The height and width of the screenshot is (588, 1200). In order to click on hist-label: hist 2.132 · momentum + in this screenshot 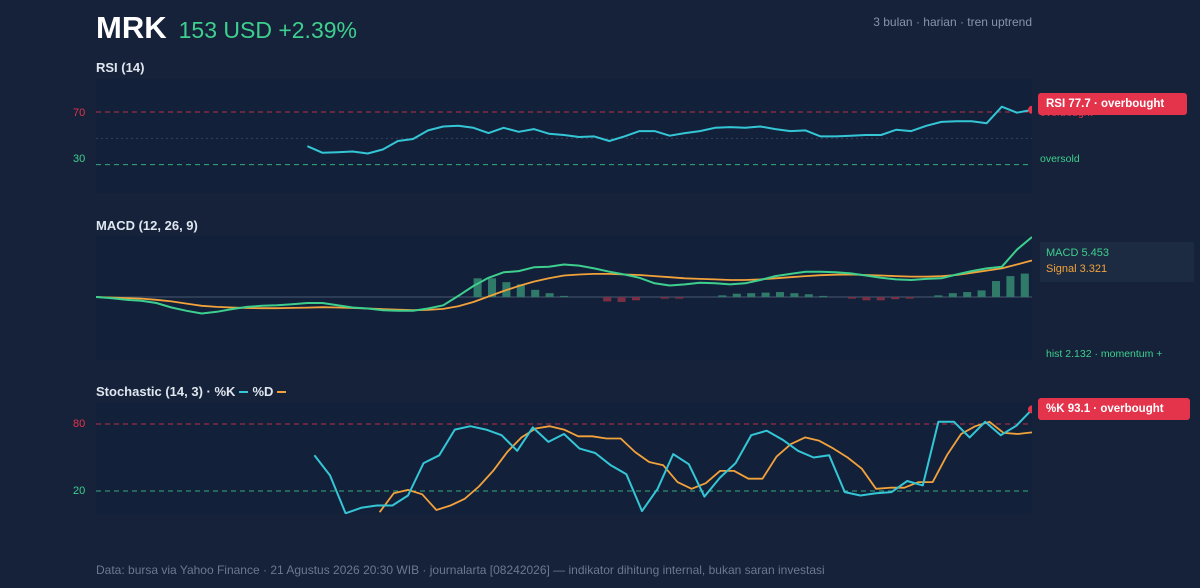, I will do `click(1104, 354)`.